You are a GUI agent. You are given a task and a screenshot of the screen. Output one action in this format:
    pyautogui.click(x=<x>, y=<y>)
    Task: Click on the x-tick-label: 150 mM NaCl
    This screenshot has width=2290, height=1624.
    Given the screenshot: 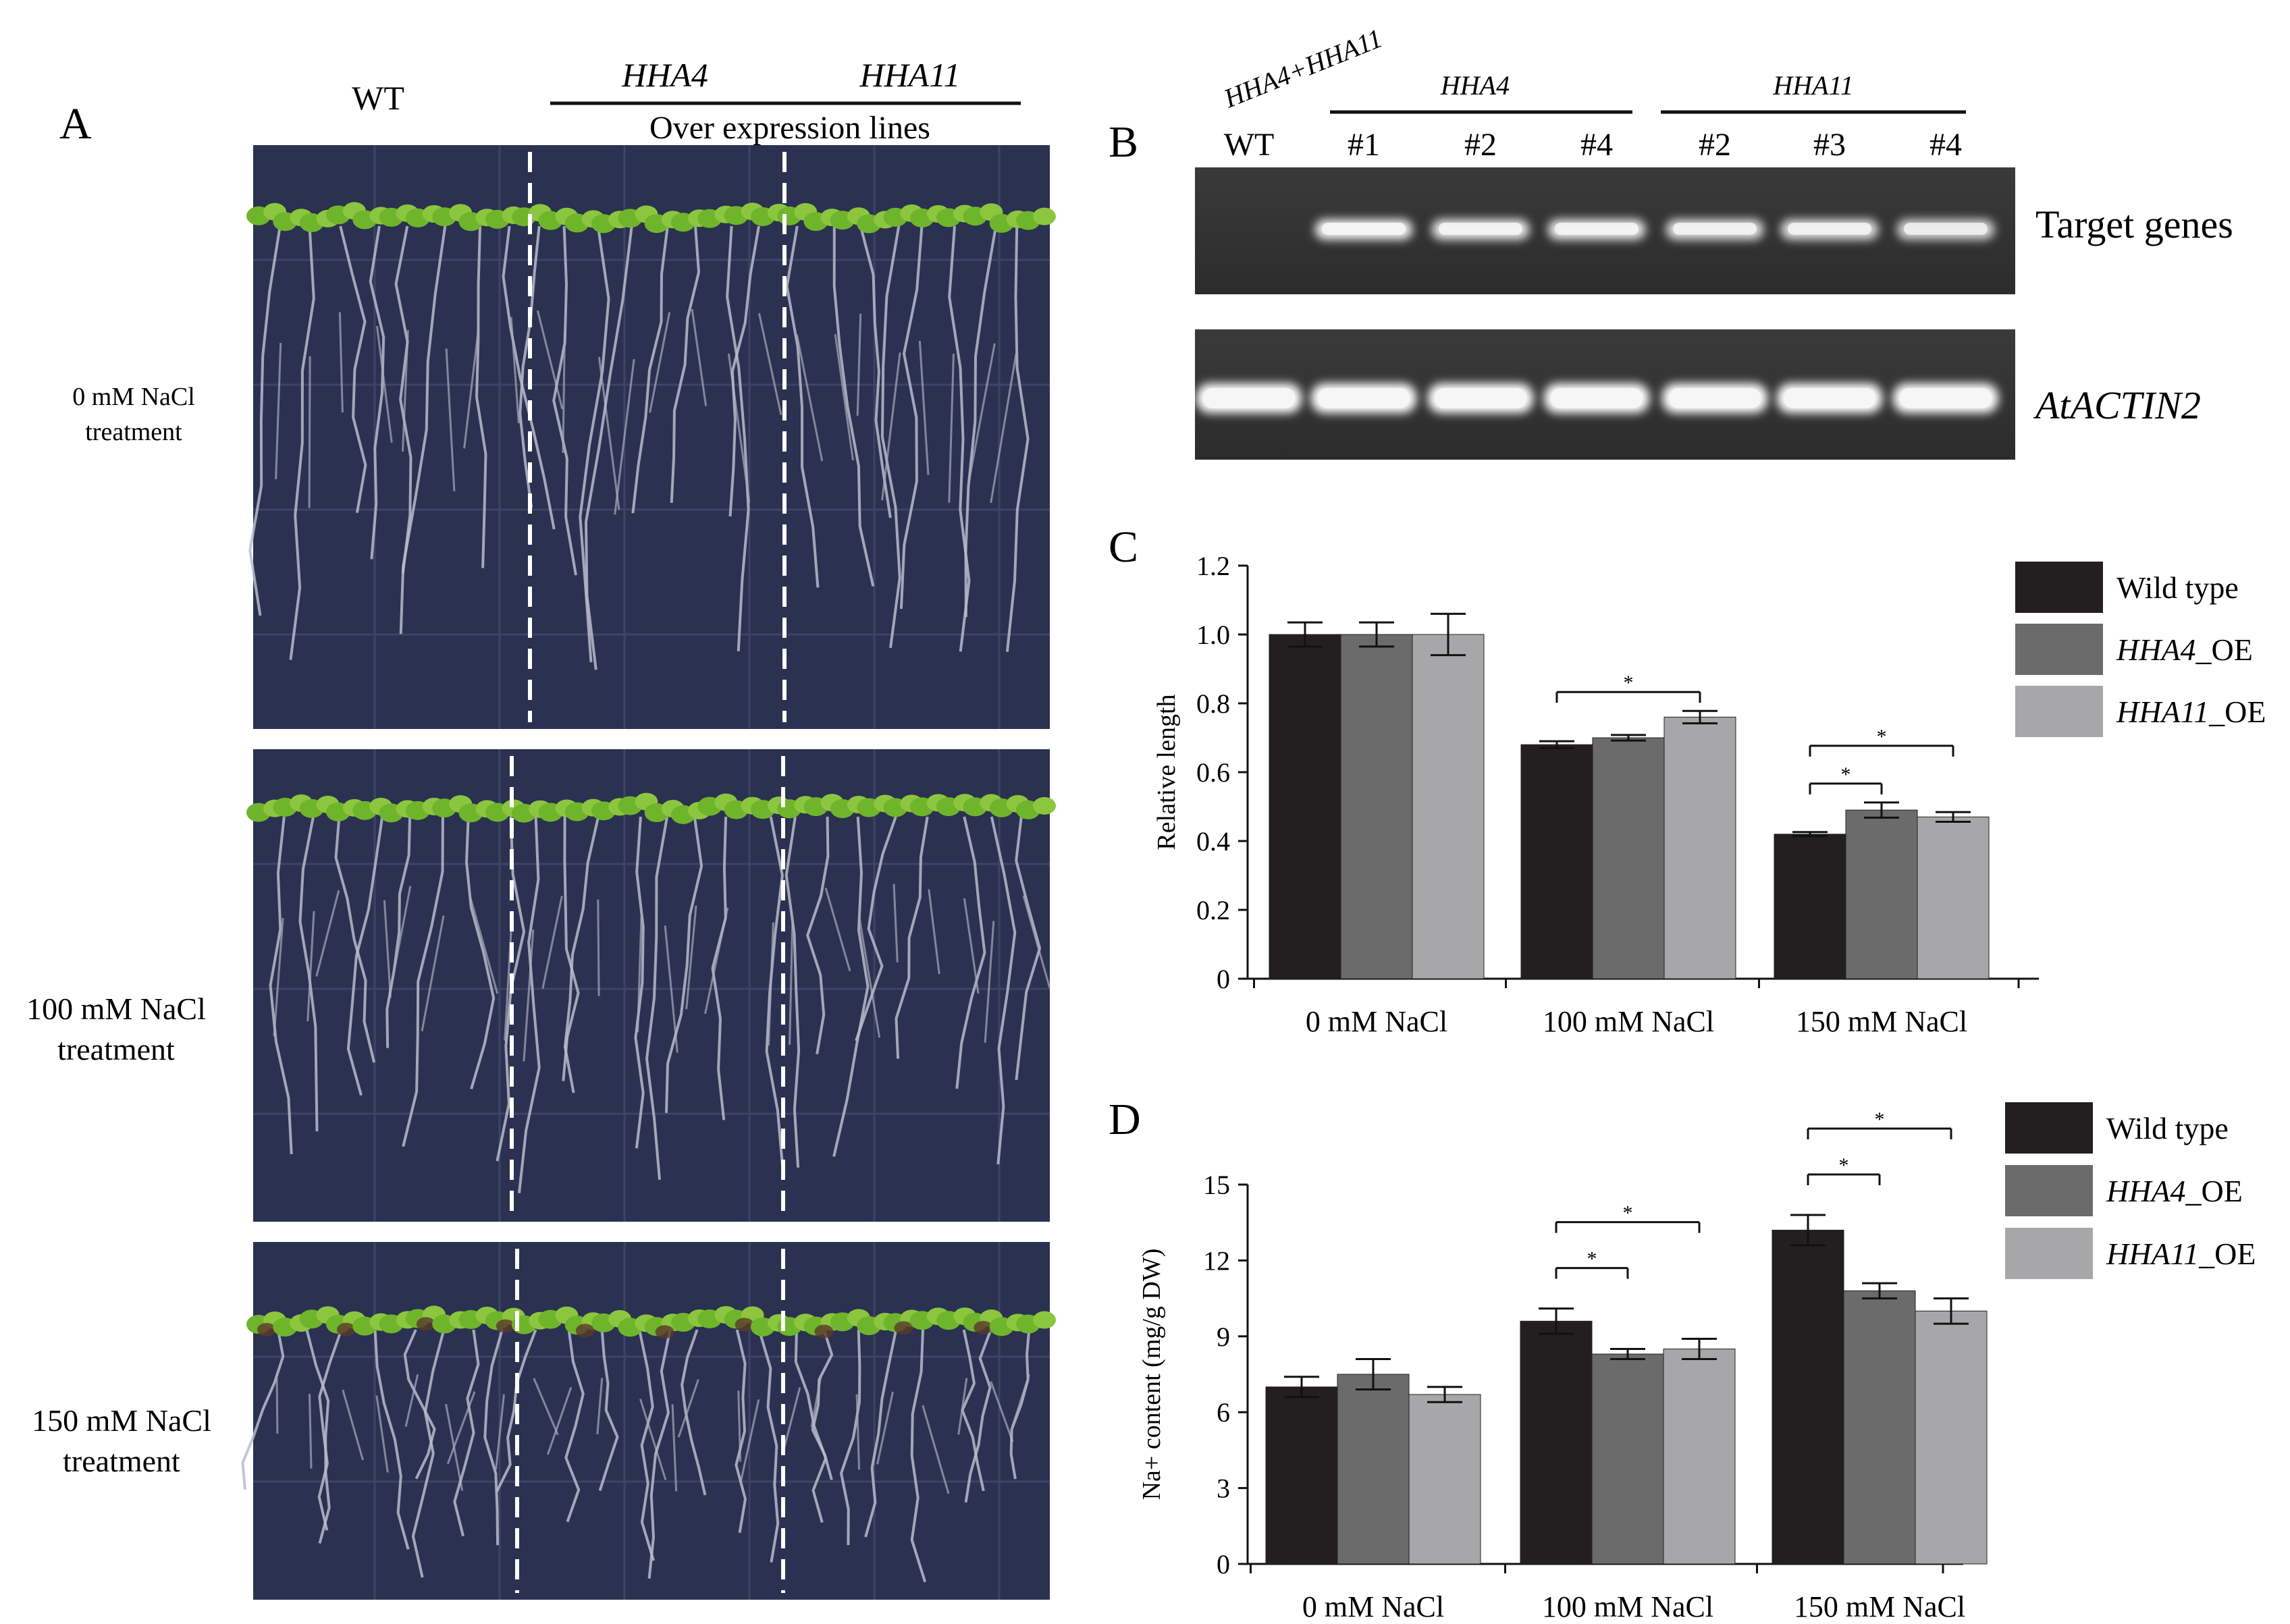 What is the action you would take?
    pyautogui.click(x=1880, y=1606)
    